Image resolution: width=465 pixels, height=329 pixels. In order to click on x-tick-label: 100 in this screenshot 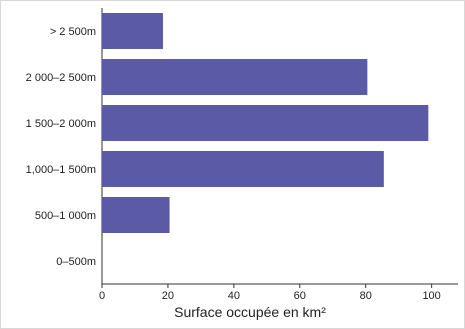, I will do `click(431, 296)`.